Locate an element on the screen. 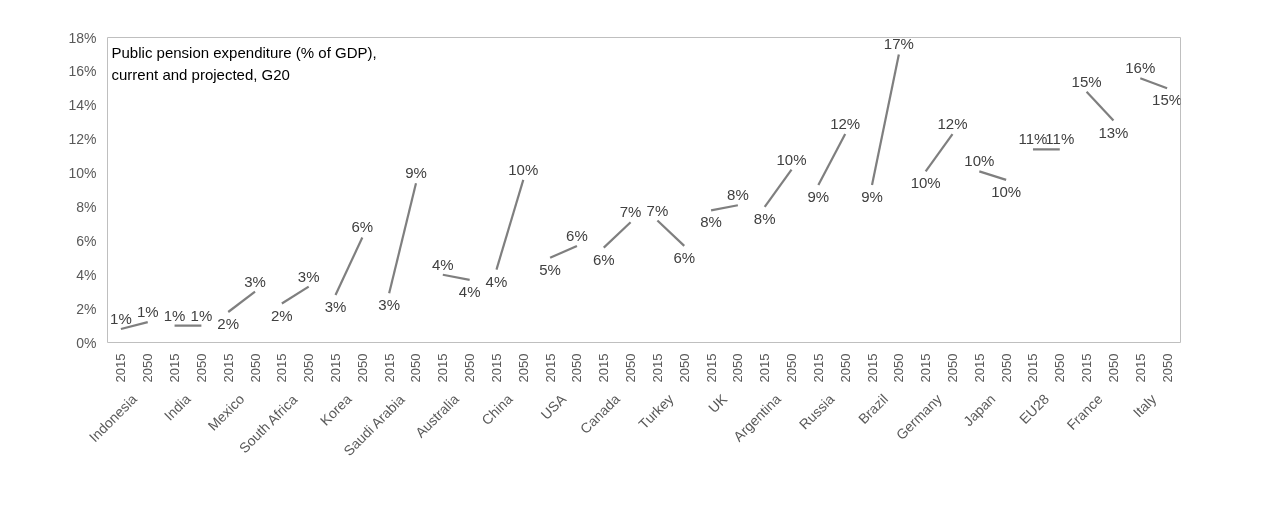 Image resolution: width=1283 pixels, height=510 pixels. y-tick-label: 2% is located at coordinates (86, 308).